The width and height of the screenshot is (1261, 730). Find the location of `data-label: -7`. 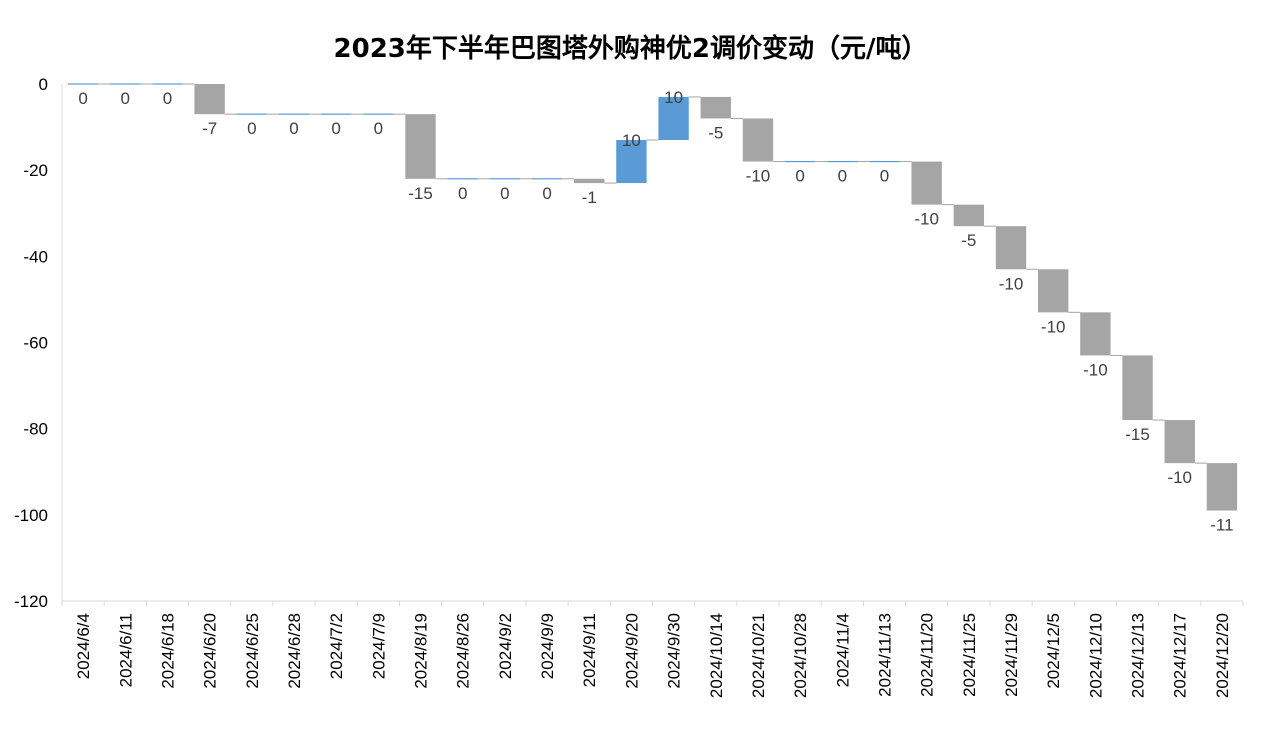

data-label: -7 is located at coordinates (209, 128).